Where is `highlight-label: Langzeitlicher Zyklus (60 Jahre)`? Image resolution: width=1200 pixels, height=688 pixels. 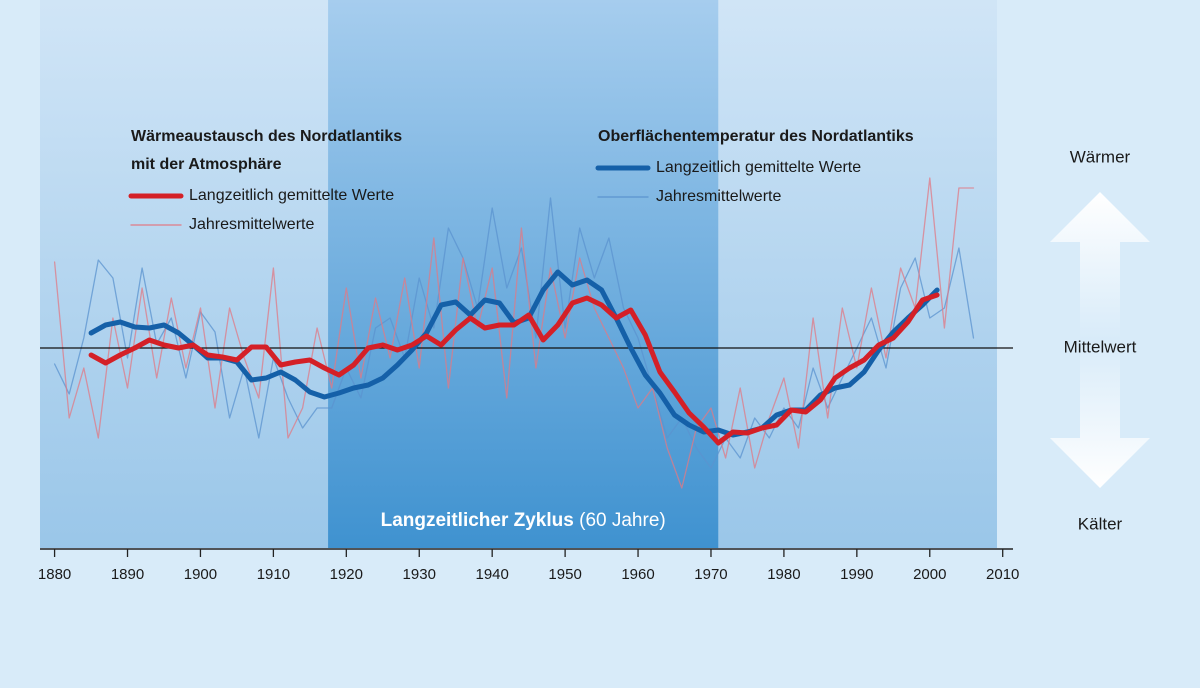
highlight-label: Langzeitlicher Zyklus (60 Jahre) is located at coordinates (523, 520).